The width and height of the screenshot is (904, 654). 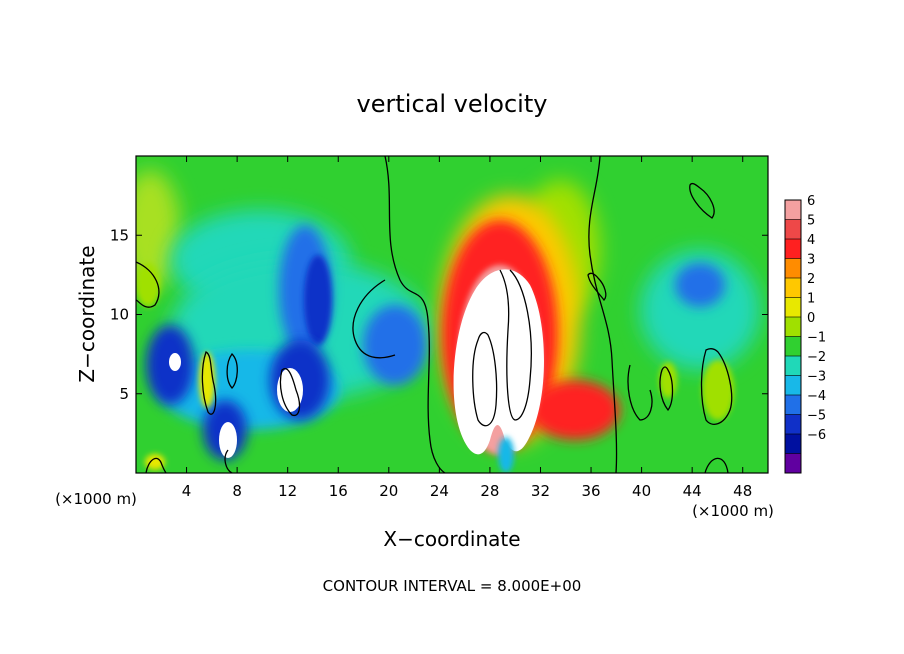 I want to click on colorbar-label: −2, so click(x=816, y=357).